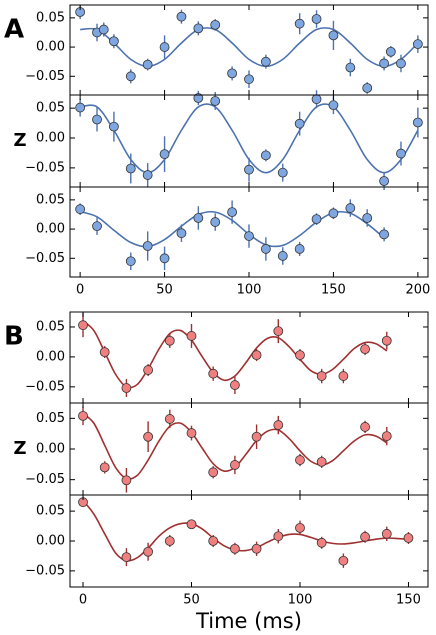 The image size is (436, 635). I want to click on x-tick-label: 200, so click(417, 290).